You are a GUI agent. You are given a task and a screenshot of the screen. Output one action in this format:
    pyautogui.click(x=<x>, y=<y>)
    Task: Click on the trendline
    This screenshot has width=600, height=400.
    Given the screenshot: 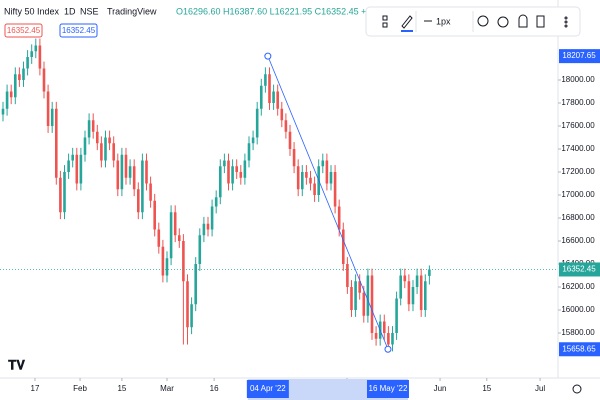 What is the action you would take?
    pyautogui.click(x=328, y=202)
    